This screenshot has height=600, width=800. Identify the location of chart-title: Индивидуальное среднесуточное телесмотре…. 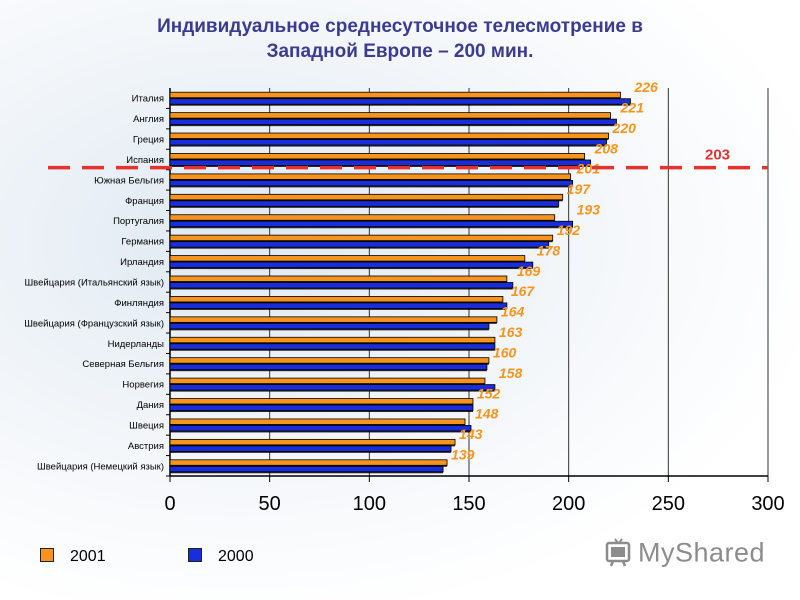
(400, 39).